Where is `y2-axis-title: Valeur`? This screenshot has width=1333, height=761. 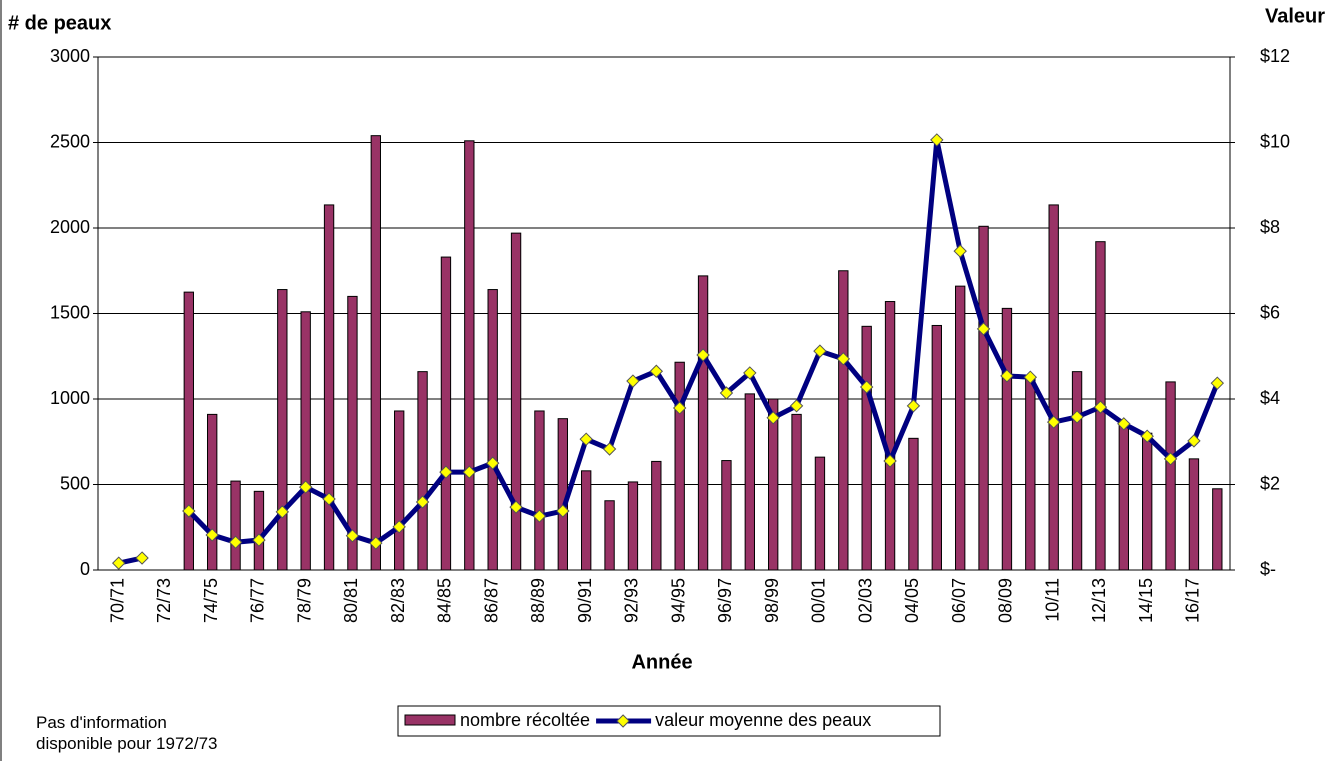
y2-axis-title: Valeur is located at coordinates (1295, 16).